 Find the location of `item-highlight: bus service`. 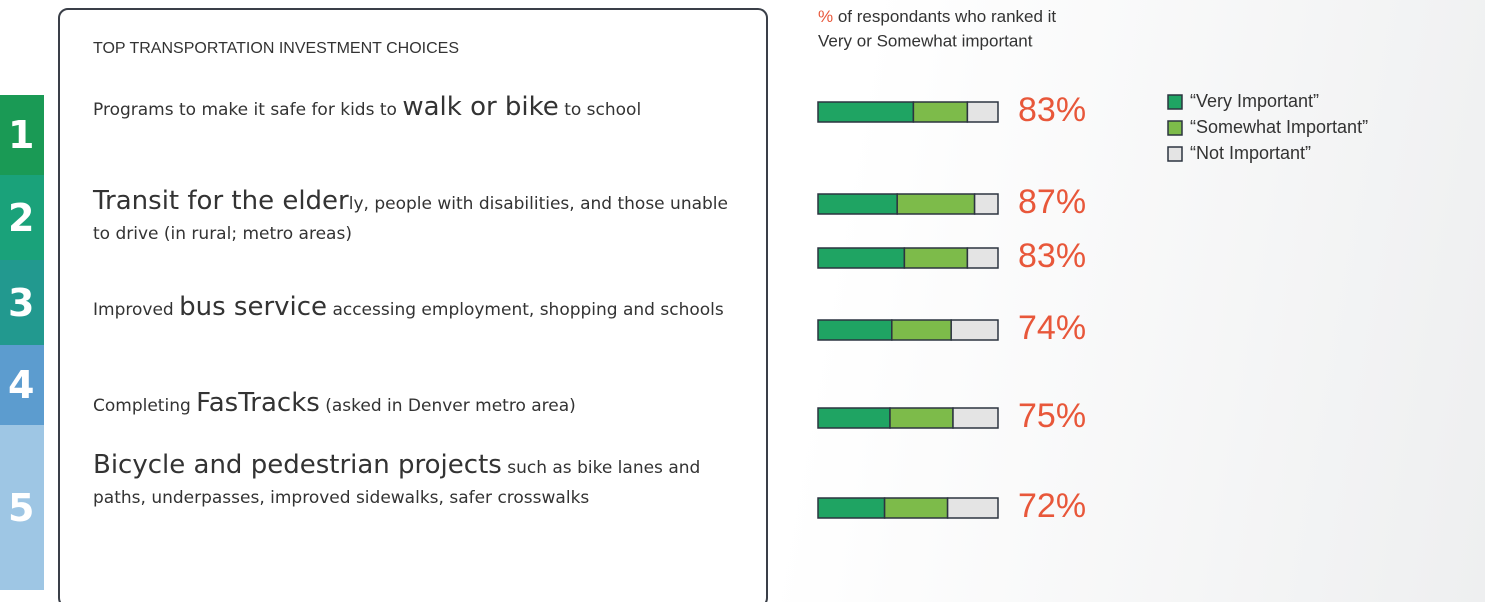

item-highlight: bus service is located at coordinates (253, 307).